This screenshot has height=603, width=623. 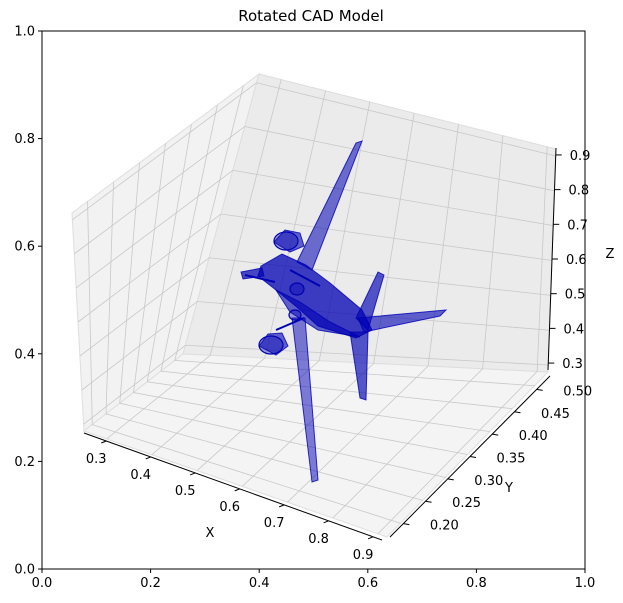 I want to click on outer-x-tick-label: 0.8, so click(x=476, y=583).